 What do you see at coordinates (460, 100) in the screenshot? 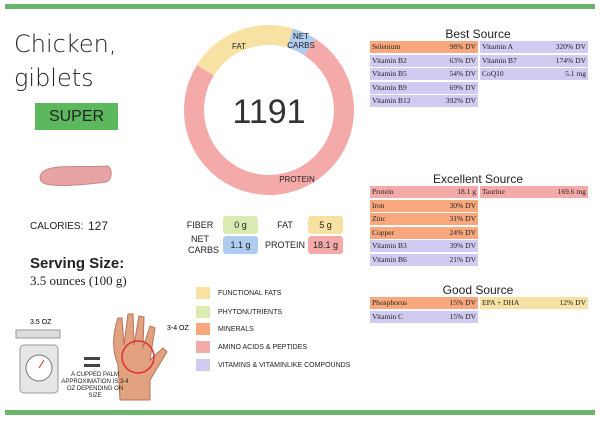
I see `nutrient-amount: 392% DV` at bounding box center [460, 100].